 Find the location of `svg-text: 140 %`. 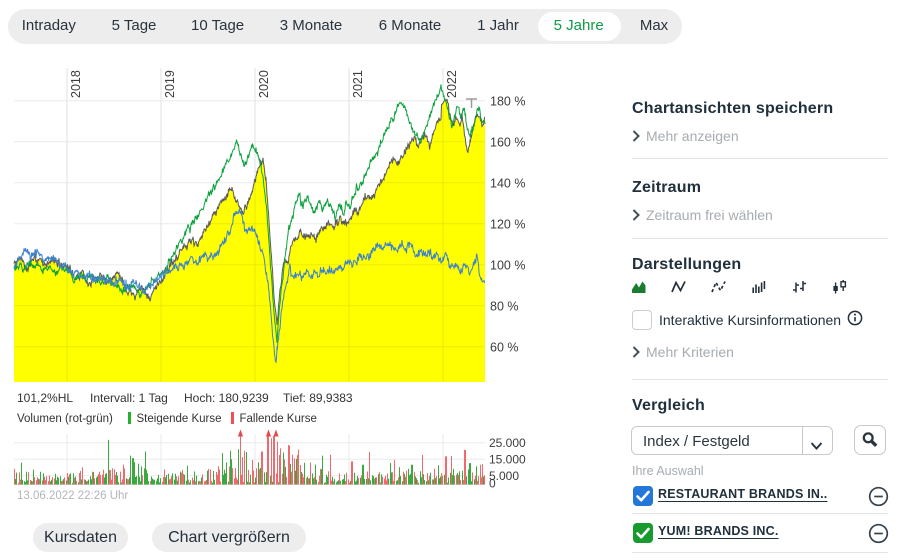

svg-text: 140 % is located at coordinates (507, 183).